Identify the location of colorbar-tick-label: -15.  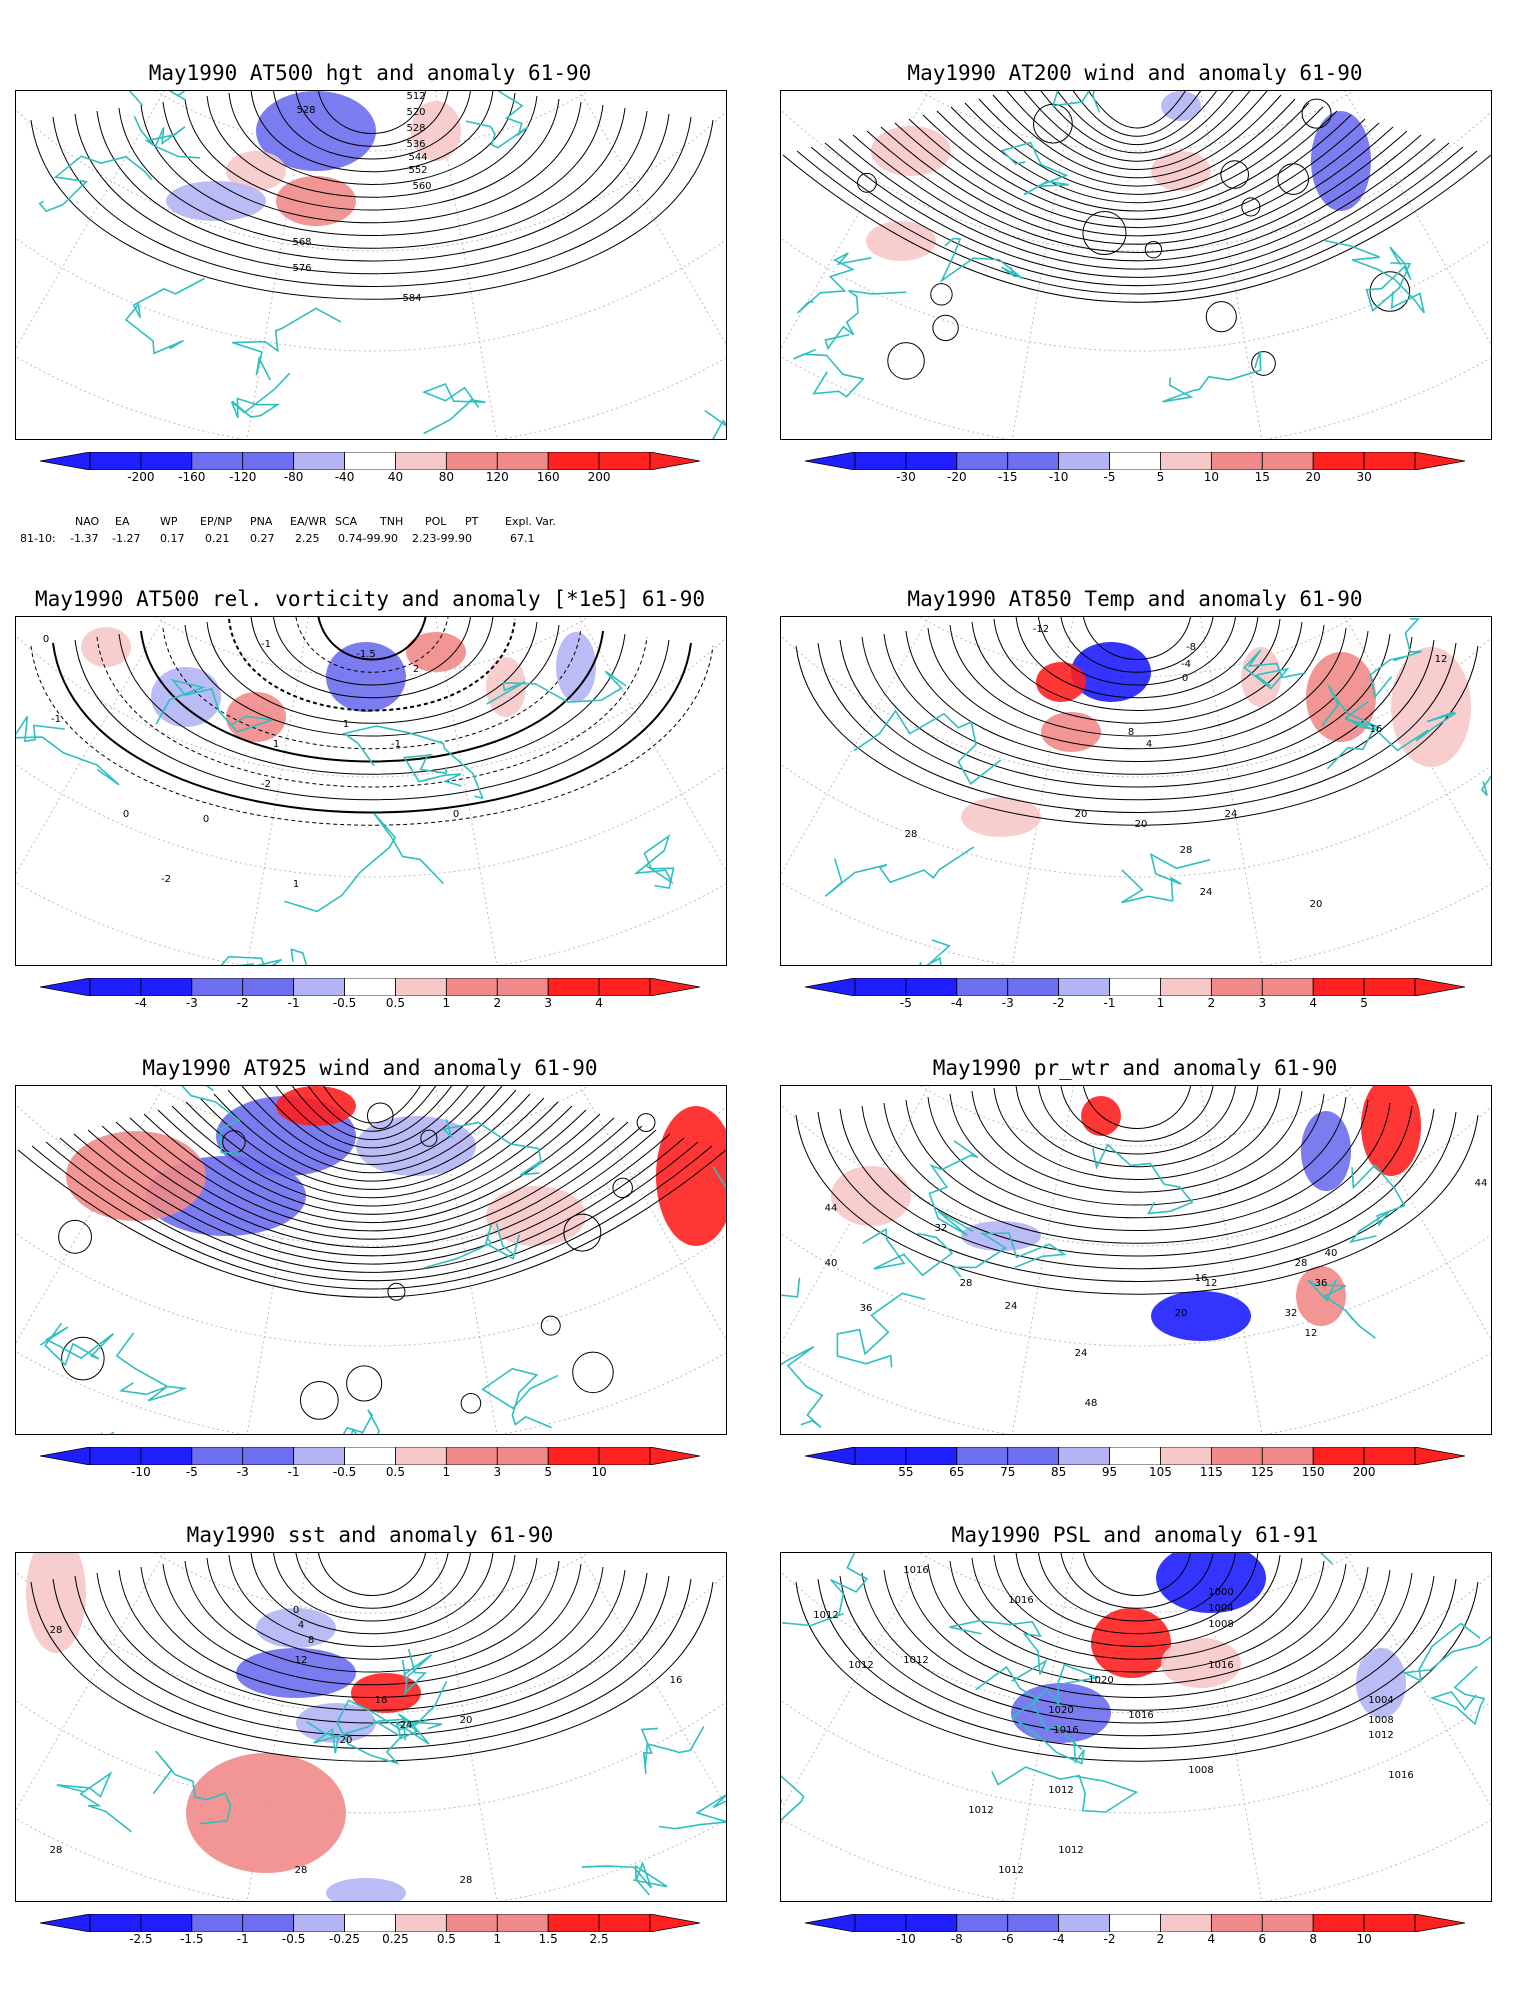
(1007, 477).